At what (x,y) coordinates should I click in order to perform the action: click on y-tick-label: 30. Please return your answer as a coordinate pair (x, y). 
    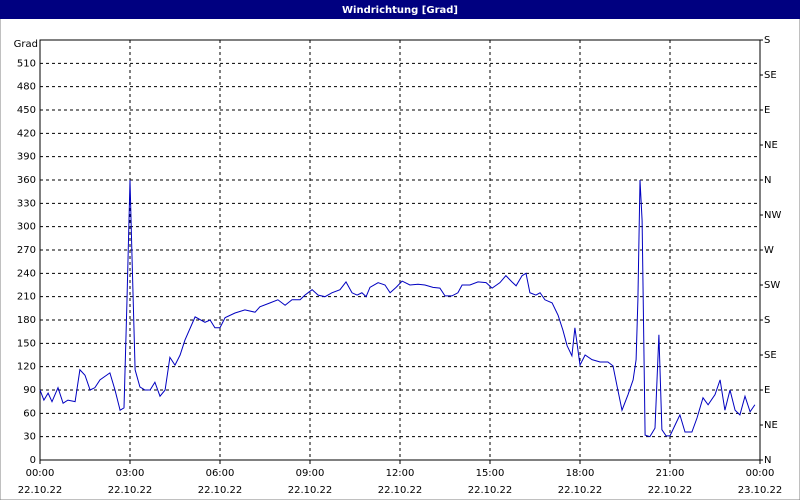
    Looking at the image, I should click on (29, 437).